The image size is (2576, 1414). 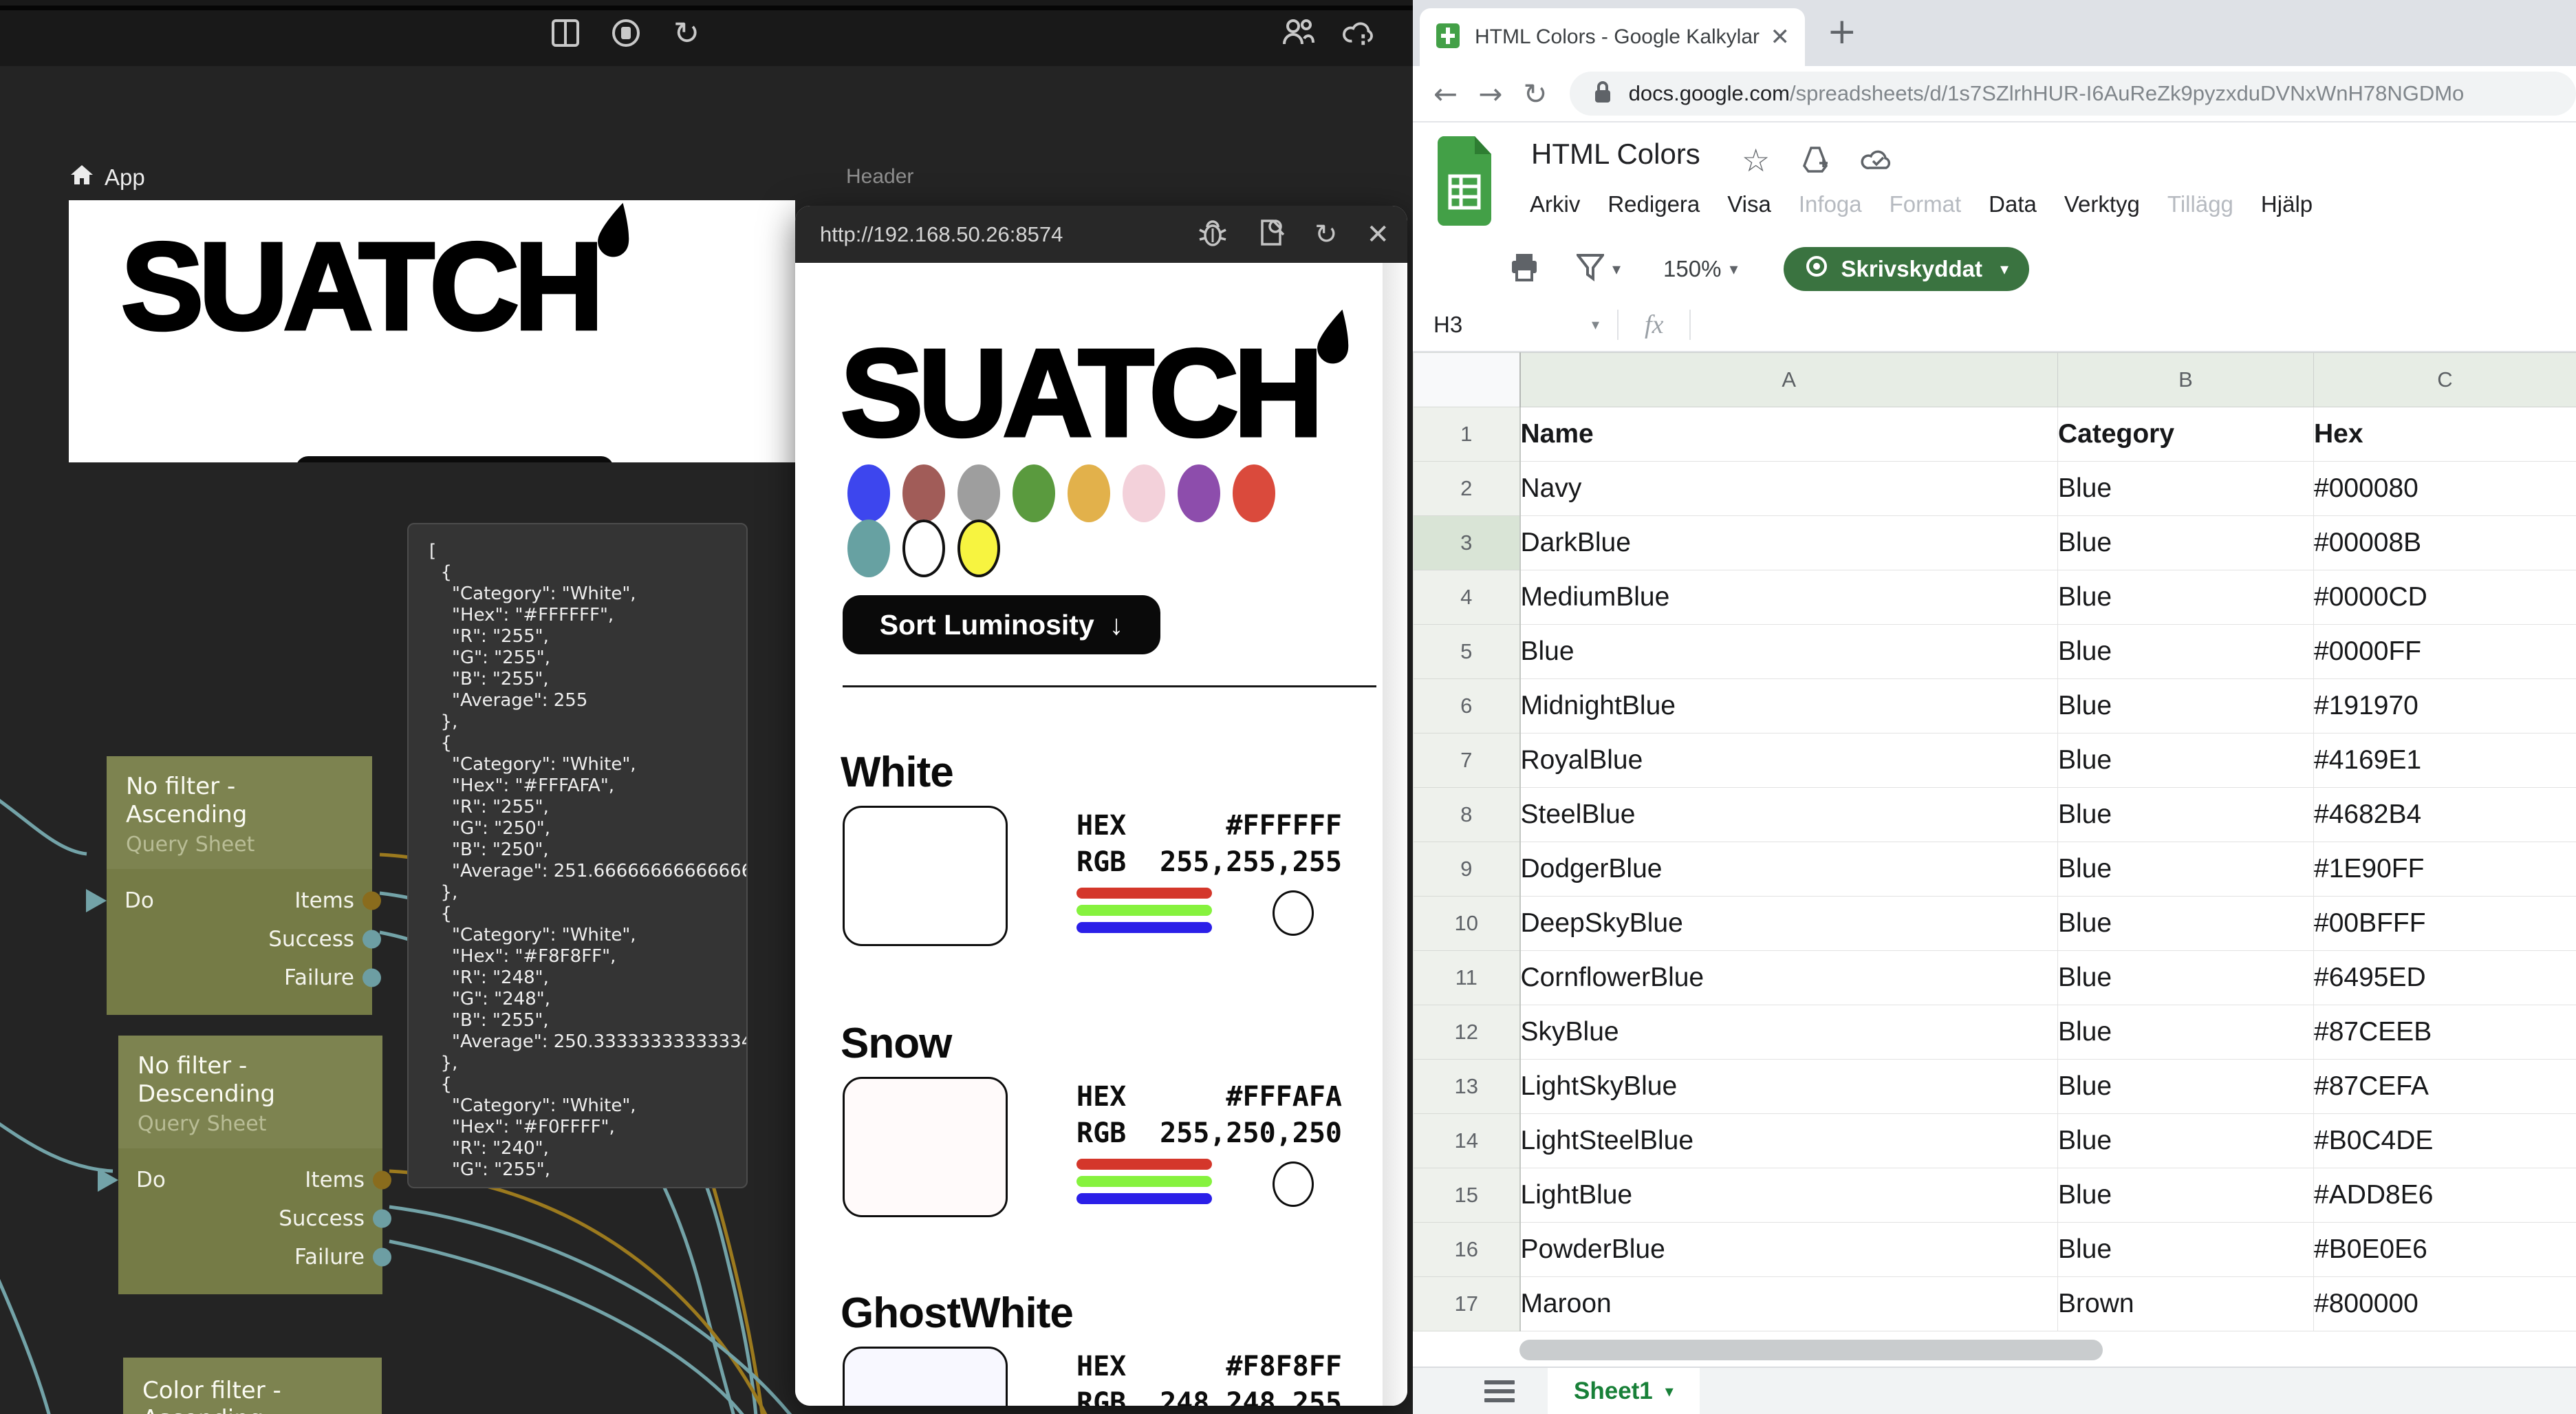 I want to click on filter-icon, so click(x=1590, y=269).